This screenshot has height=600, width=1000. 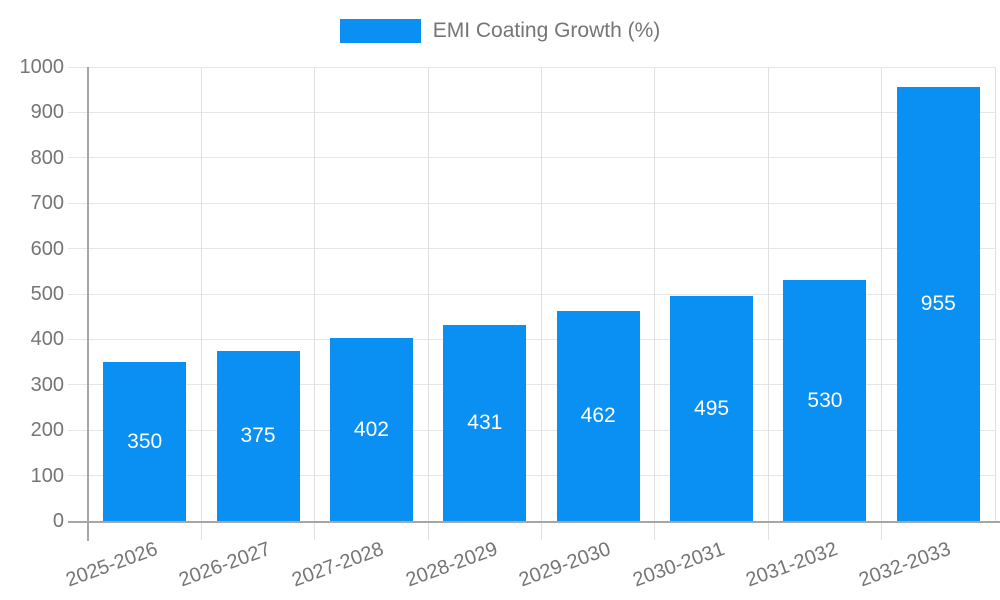 I want to click on bar-value-label: 431, so click(x=485, y=423).